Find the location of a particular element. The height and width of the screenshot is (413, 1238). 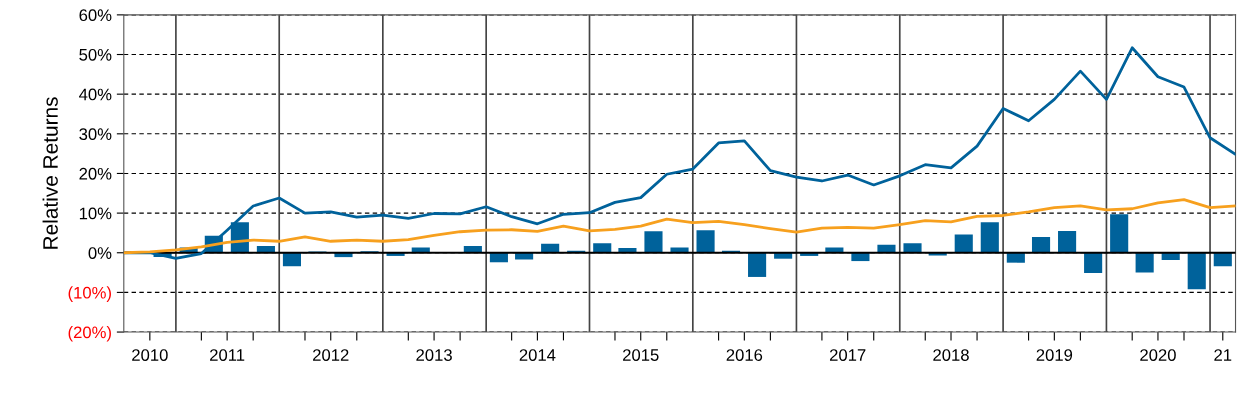

x-tick-label: 2017 is located at coordinates (847, 355).